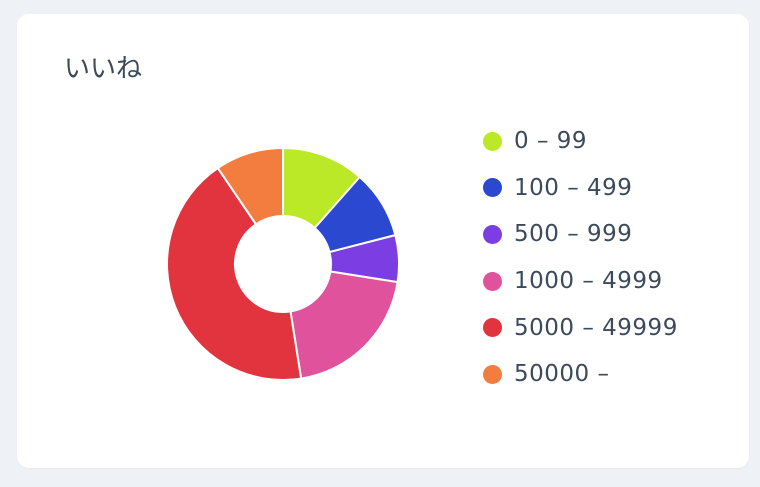  I want to click on card-title: いいね, so click(103, 69).